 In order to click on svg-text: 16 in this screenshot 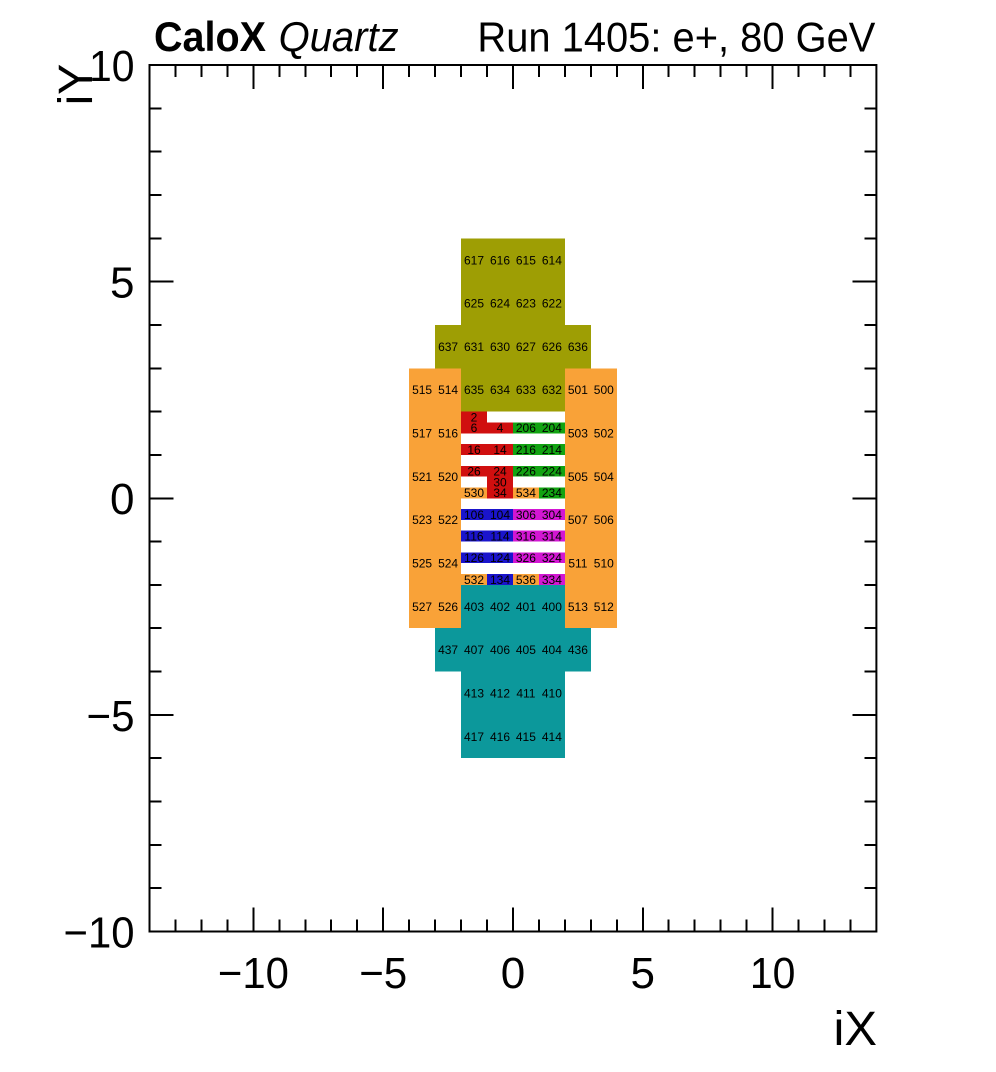, I will do `click(474, 450)`.